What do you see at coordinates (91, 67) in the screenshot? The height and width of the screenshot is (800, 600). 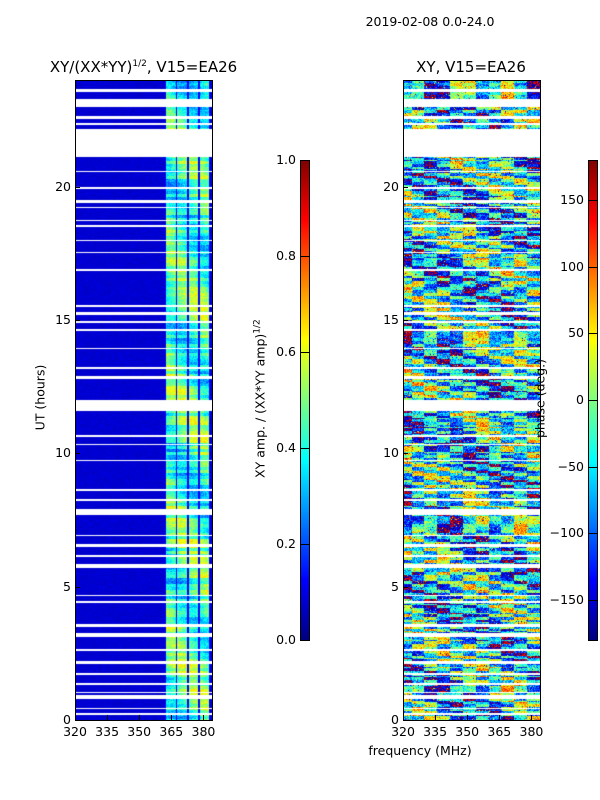 I see `panel-1-title-main: XY/(XX*YY)` at bounding box center [91, 67].